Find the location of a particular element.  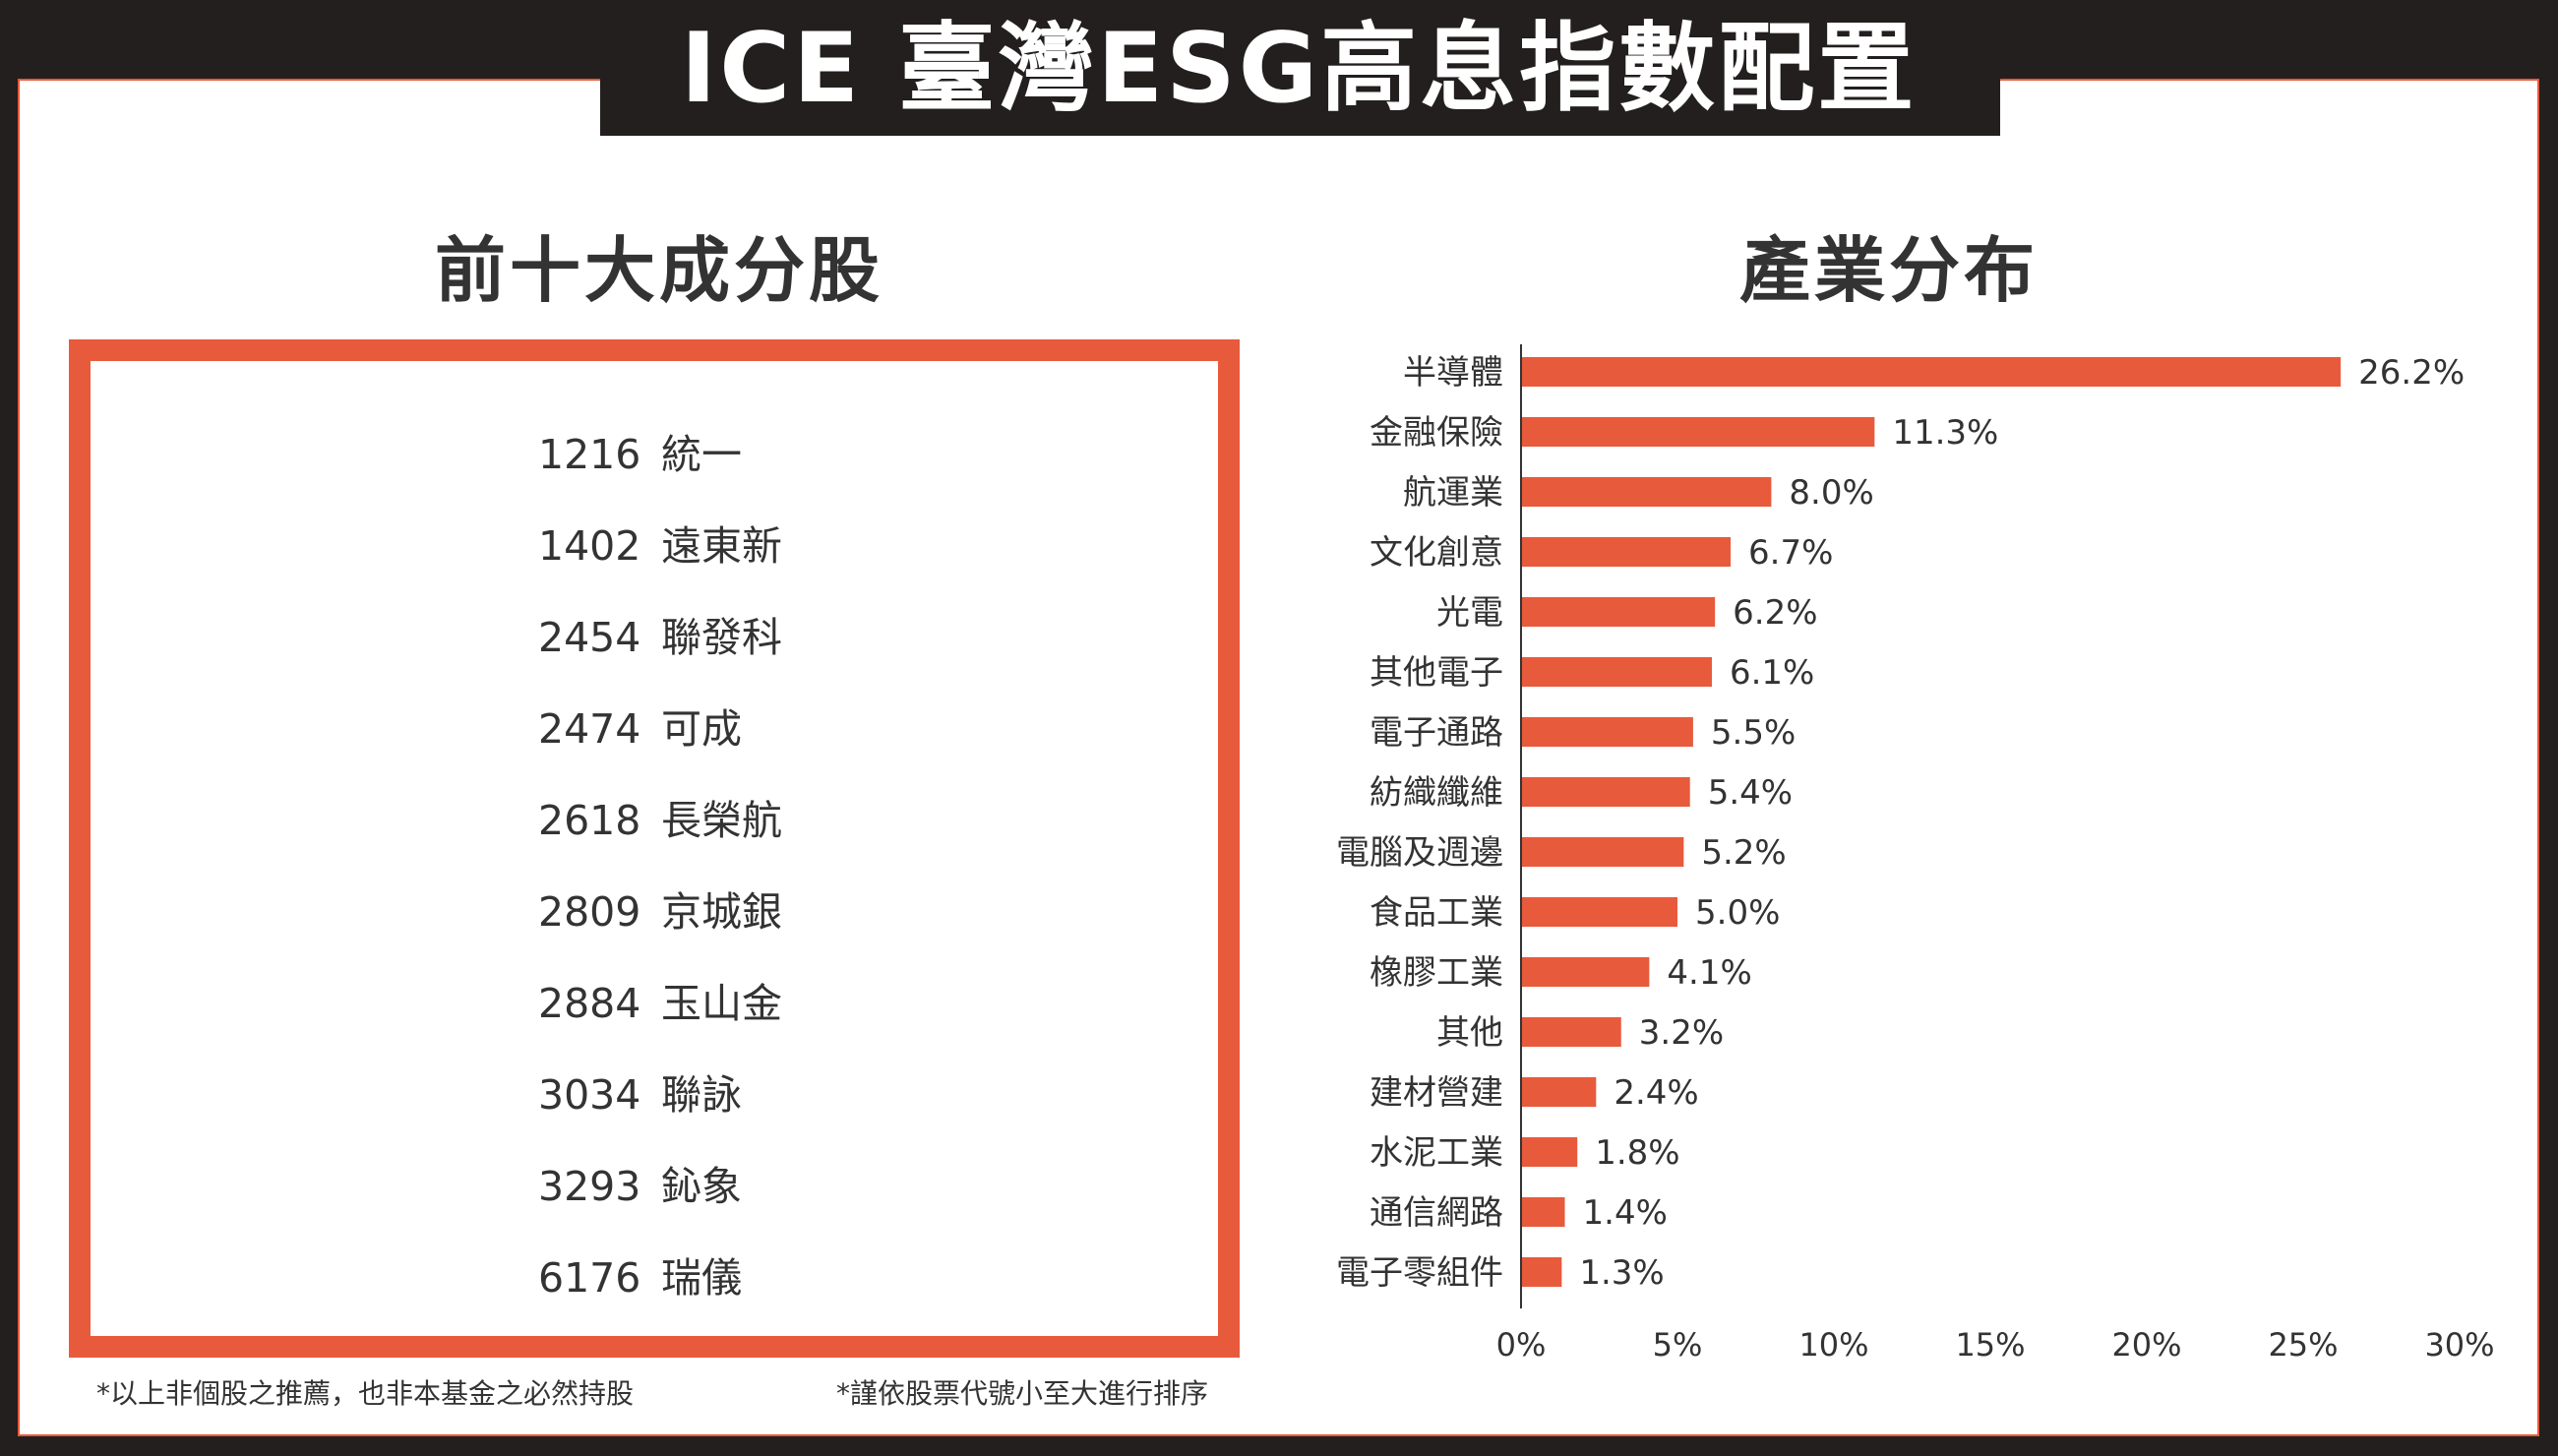

holding-row: 3293 鈊象 is located at coordinates (640, 1186).